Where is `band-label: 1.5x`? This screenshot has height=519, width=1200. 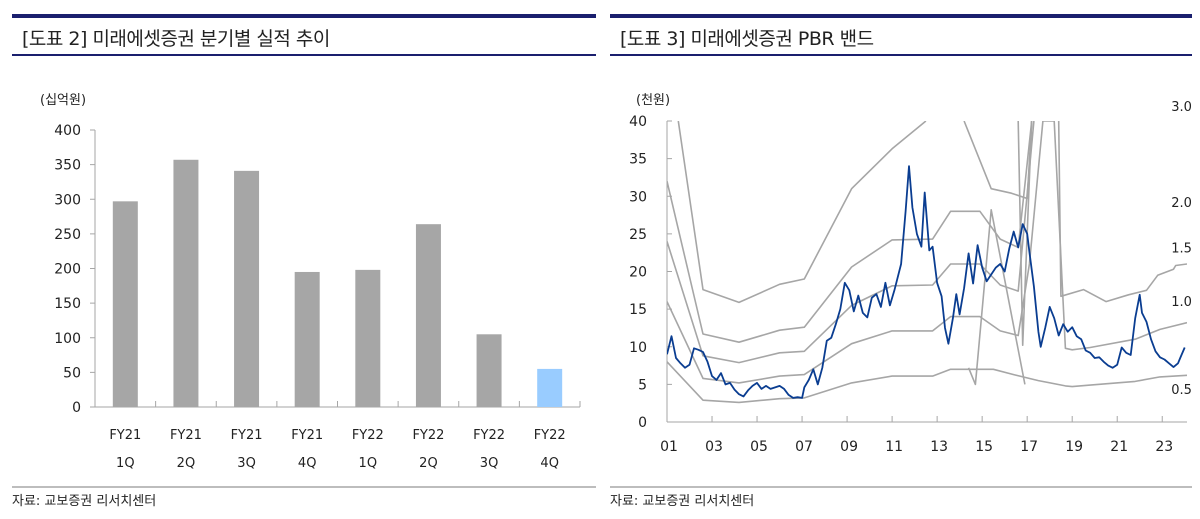 band-label: 1.5x is located at coordinates (1181, 249).